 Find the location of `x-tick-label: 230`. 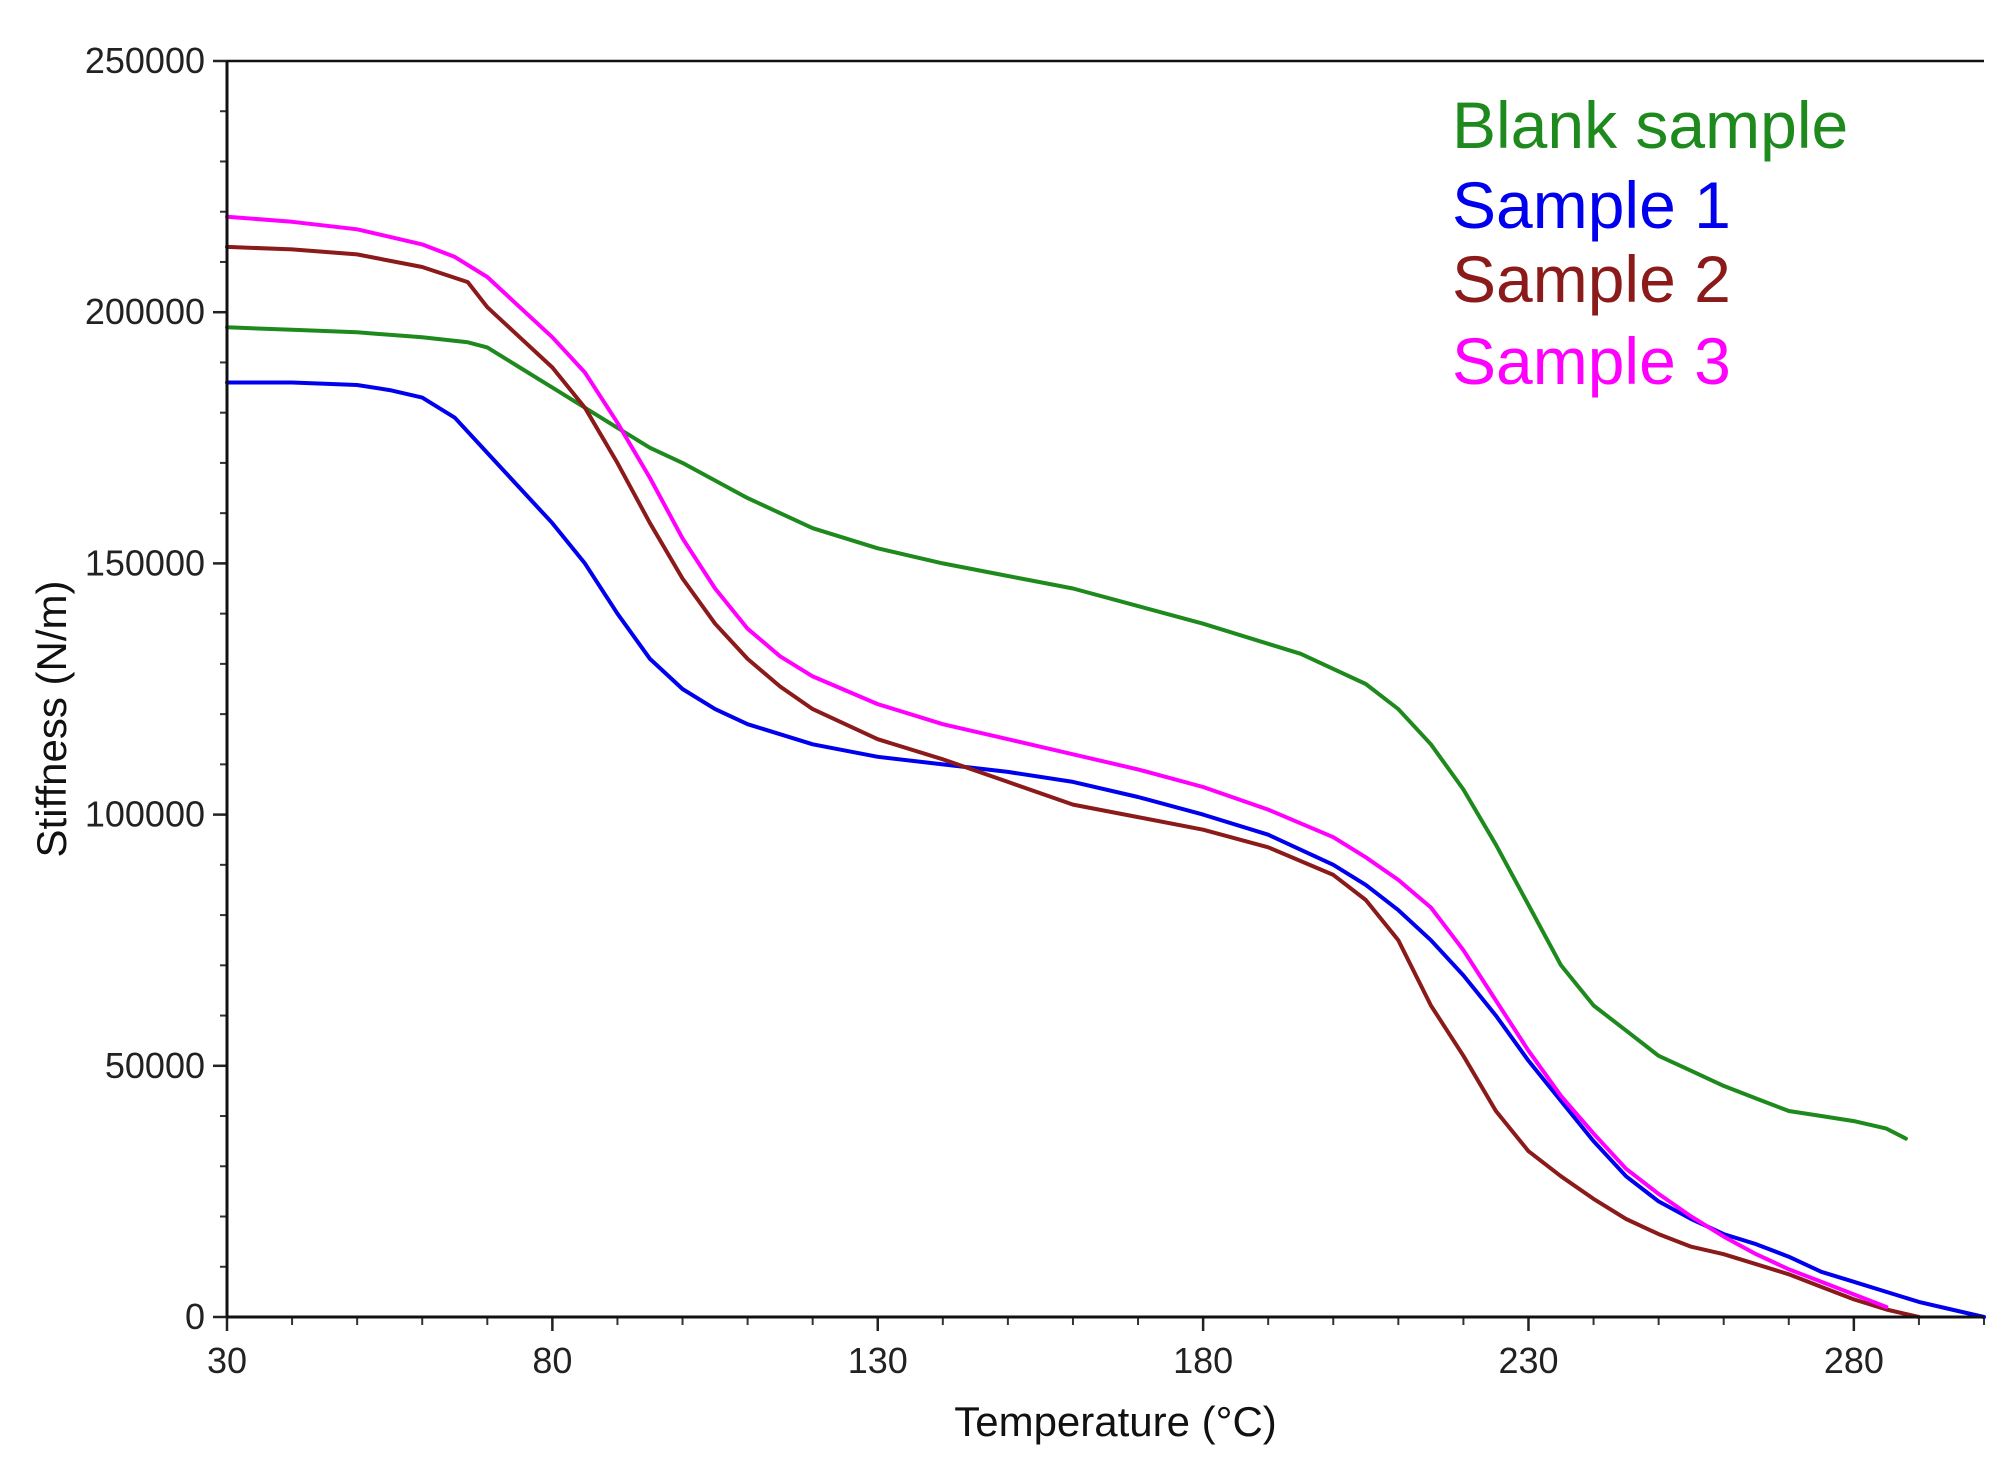

x-tick-label: 230 is located at coordinates (1528, 1360).